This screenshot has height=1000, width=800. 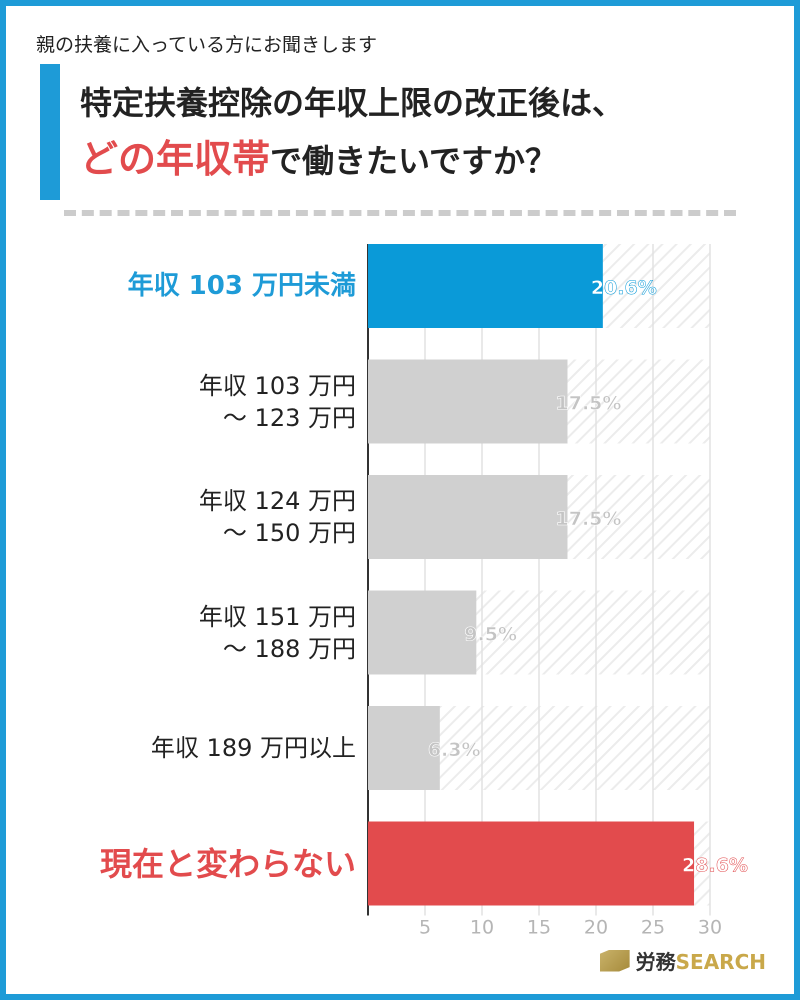 I want to click on x-tick-label: 30, so click(x=710, y=928).